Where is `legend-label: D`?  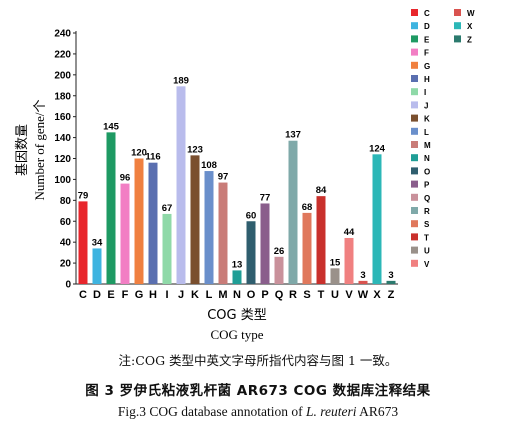 legend-label: D is located at coordinates (427, 26).